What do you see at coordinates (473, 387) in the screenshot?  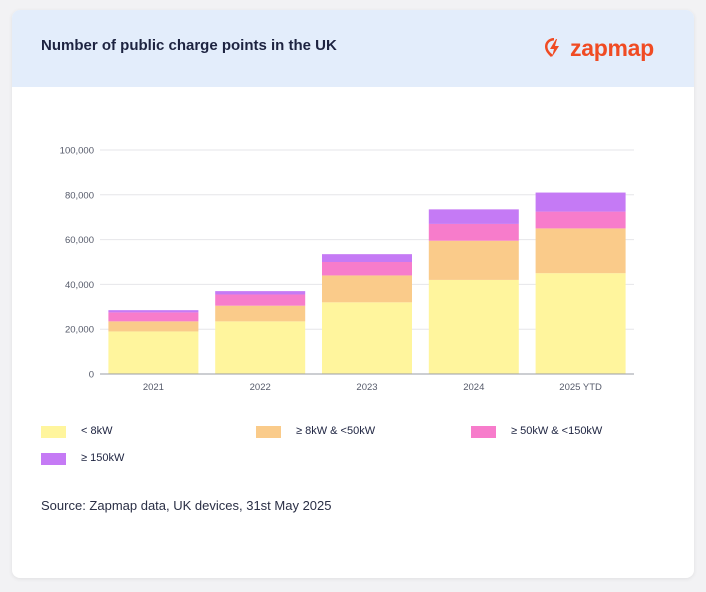 I see `x-tick-label: 2024` at bounding box center [473, 387].